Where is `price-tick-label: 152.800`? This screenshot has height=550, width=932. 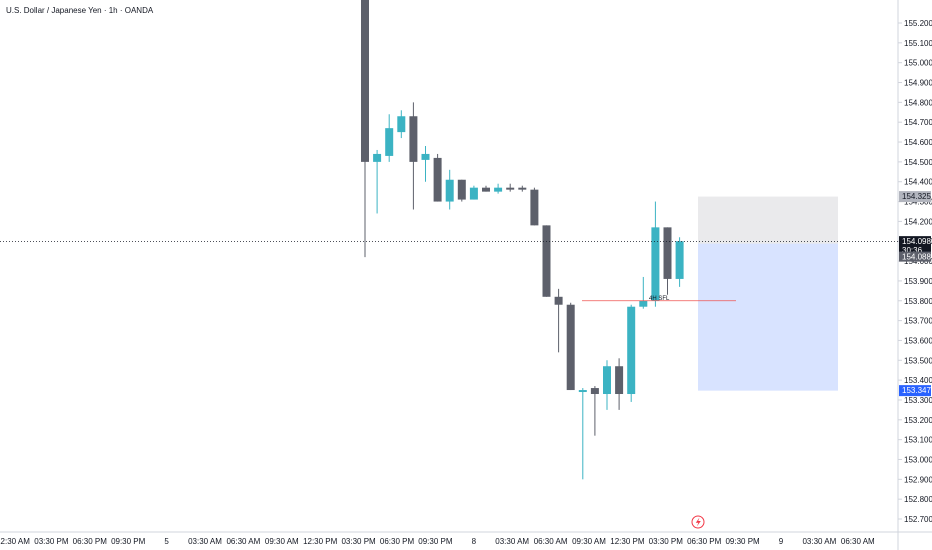
price-tick-label: 152.800 is located at coordinates (918, 499).